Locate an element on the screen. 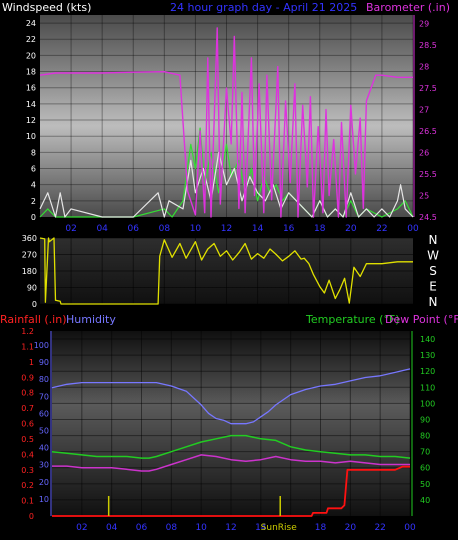  humidity-label: Humidity is located at coordinates (91, 319).